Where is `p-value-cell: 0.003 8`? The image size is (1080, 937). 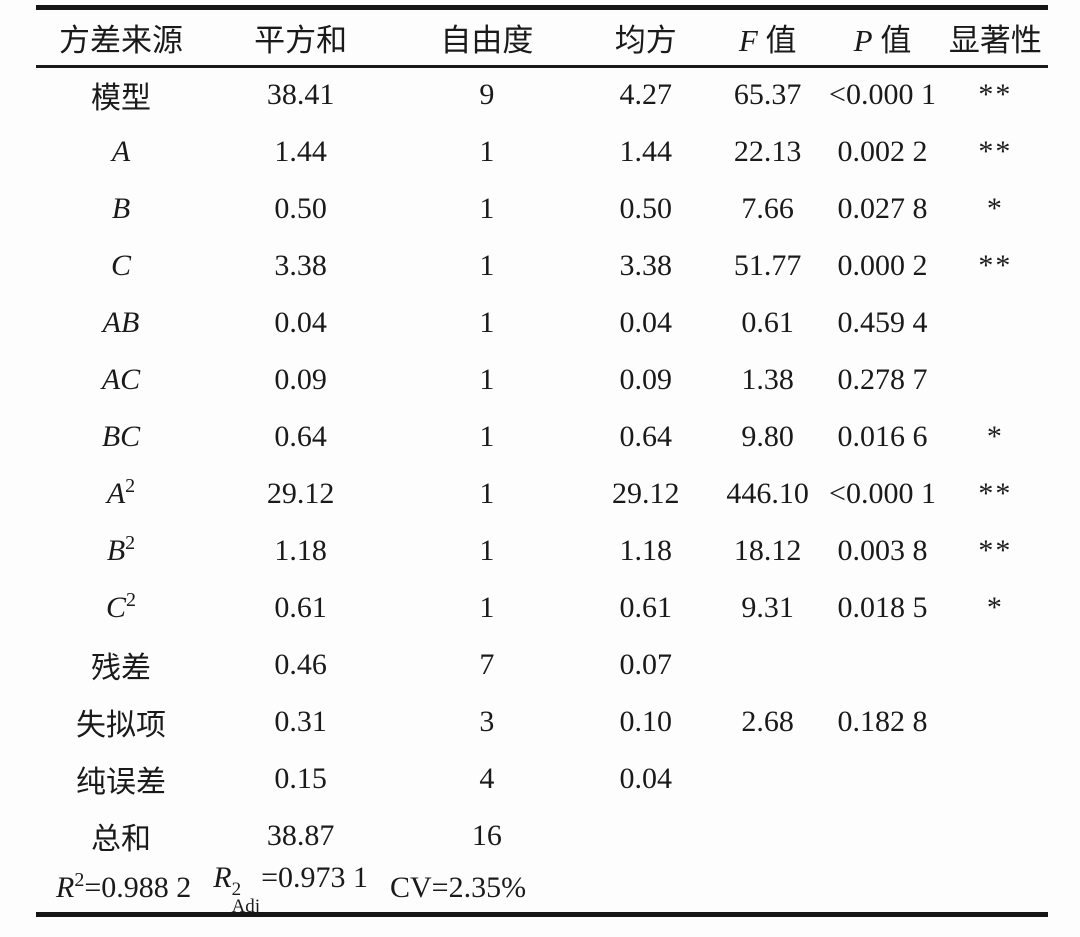 p-value-cell: 0.003 8 is located at coordinates (882, 550).